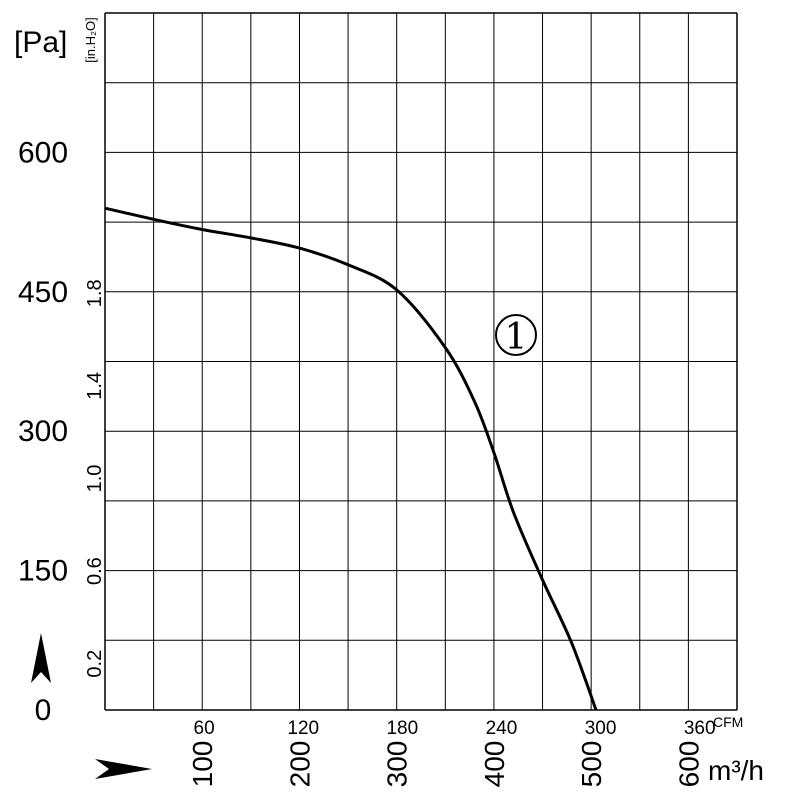 This screenshot has width=800, height=800. Describe the element at coordinates (202, 764) in the screenshot. I see `x-bottom-tick-label: 100` at that location.